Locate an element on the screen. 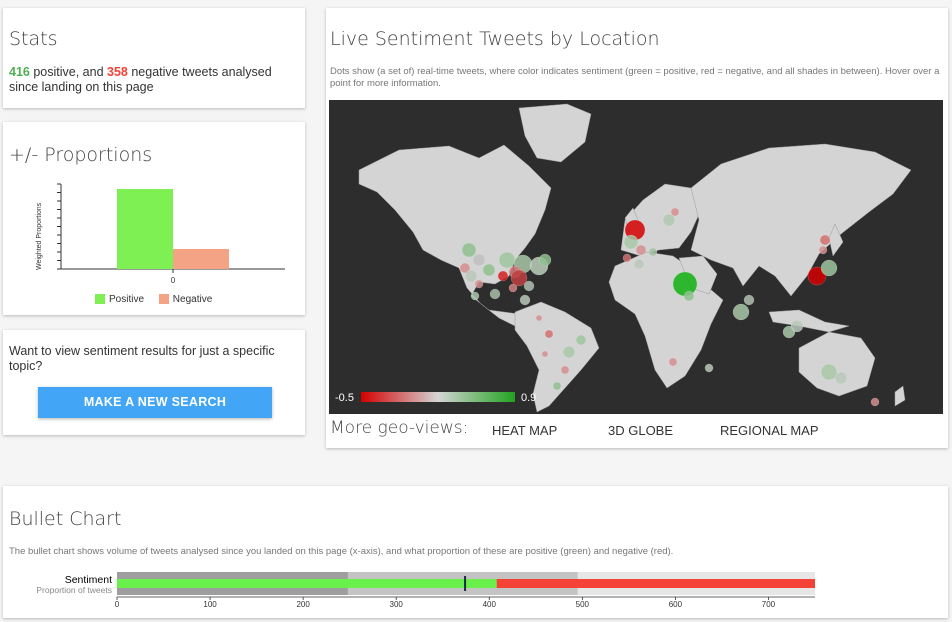 The height and width of the screenshot is (622, 952). japan-landmass is located at coordinates (836, 240).